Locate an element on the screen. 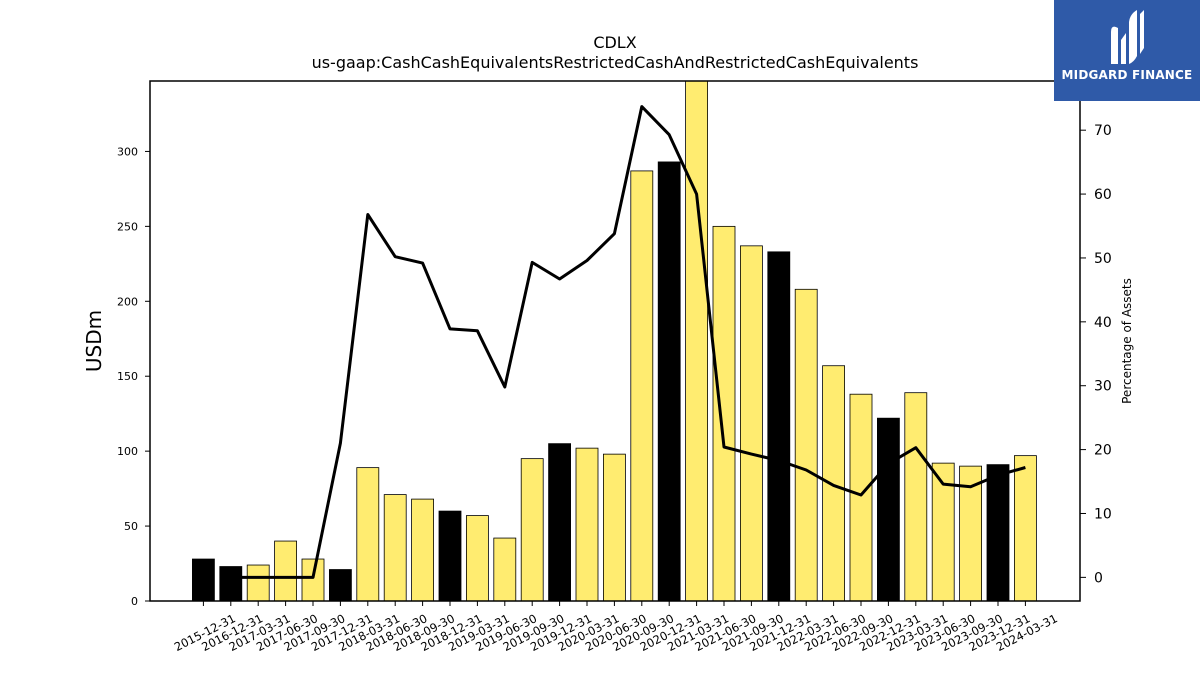 This screenshot has height=675, width=1200. left-tick-label-200: 200 is located at coordinates (127, 301).